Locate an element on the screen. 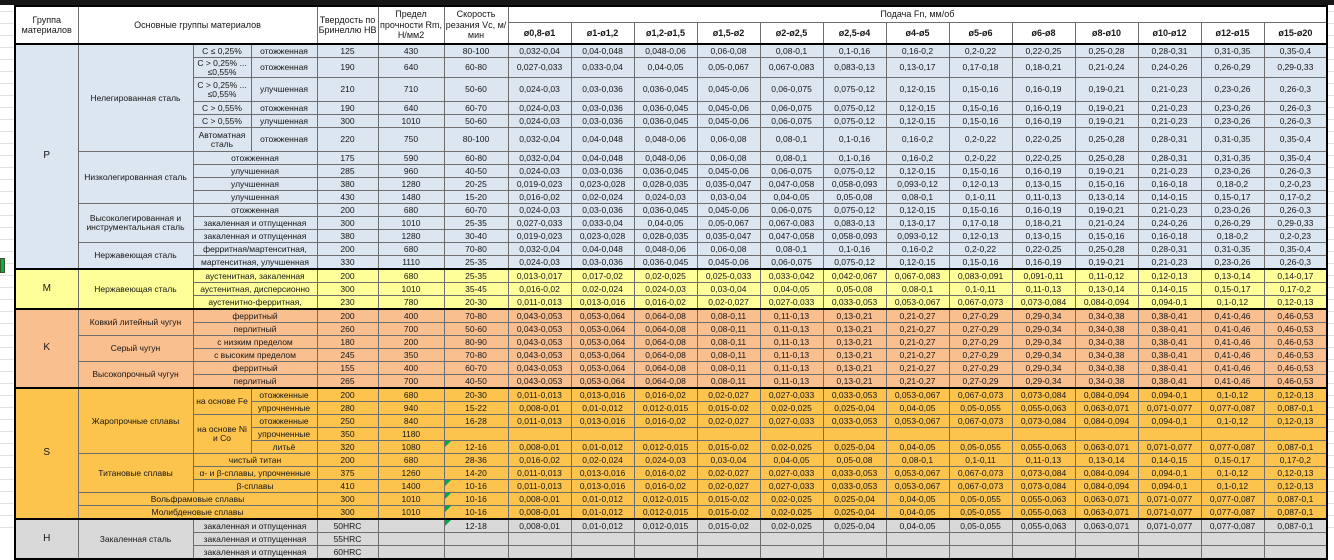  feed-cell: 0,077-0,087 is located at coordinates (1232, 447).